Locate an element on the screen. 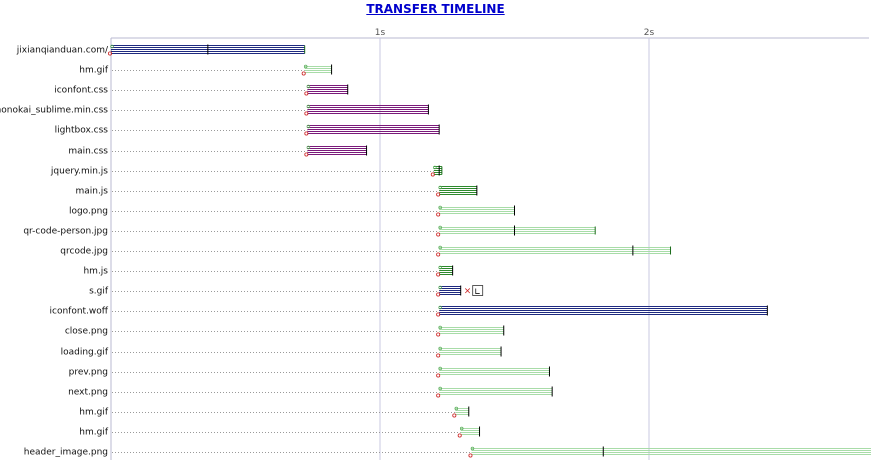 Image resolution: width=871 pixels, height=472 pixels. timeline-row: main.js is located at coordinates (276, 191).